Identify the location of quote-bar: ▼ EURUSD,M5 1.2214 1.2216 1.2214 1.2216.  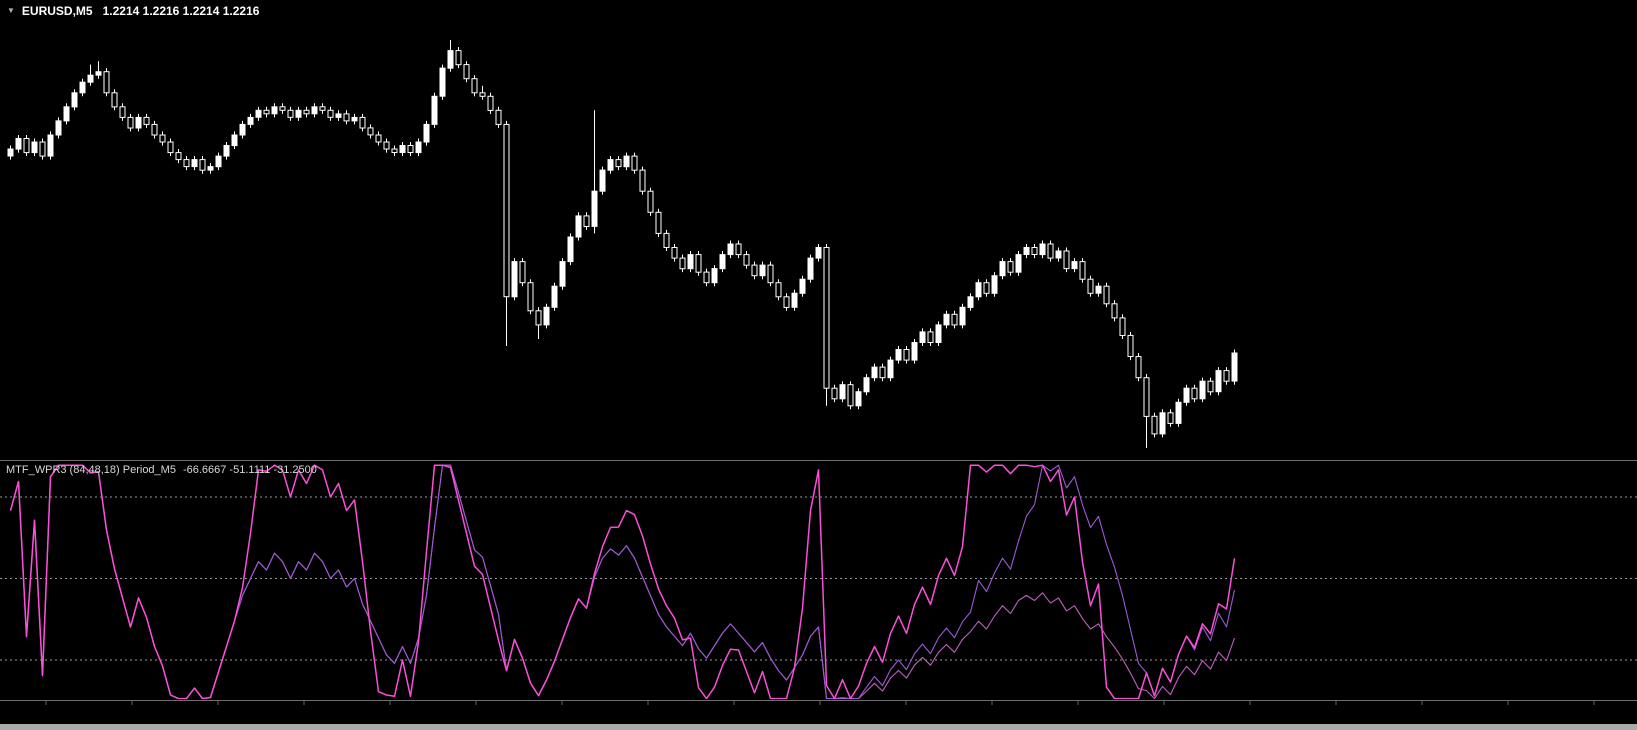
(133, 11).